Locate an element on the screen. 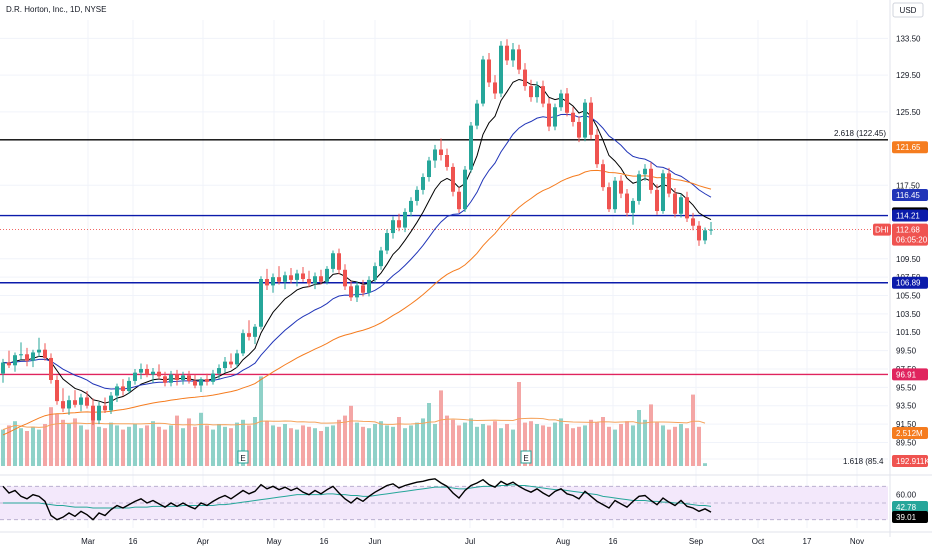 The width and height of the screenshot is (932, 550). time-axis: Mar 16 Apr May 16 Jun Jul Aug 16 Sep Oct 17 Nov is located at coordinates (466, 538).